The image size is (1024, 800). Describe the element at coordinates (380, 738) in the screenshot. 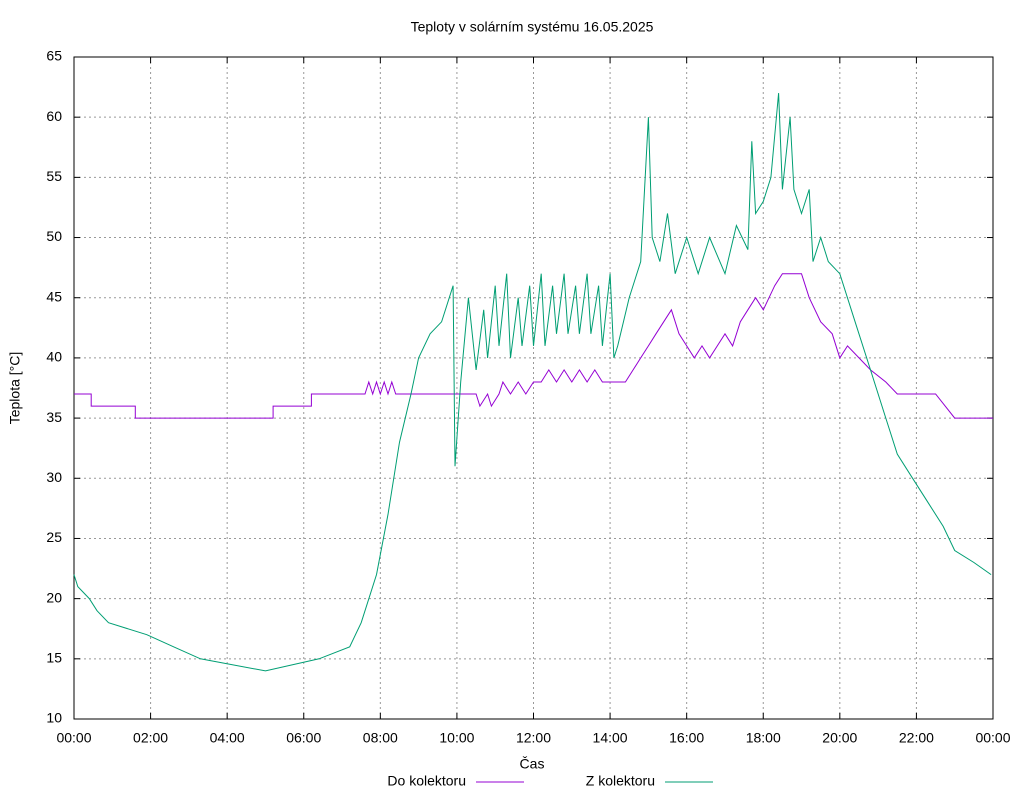

I see `x-tick-label: 08:00` at that location.